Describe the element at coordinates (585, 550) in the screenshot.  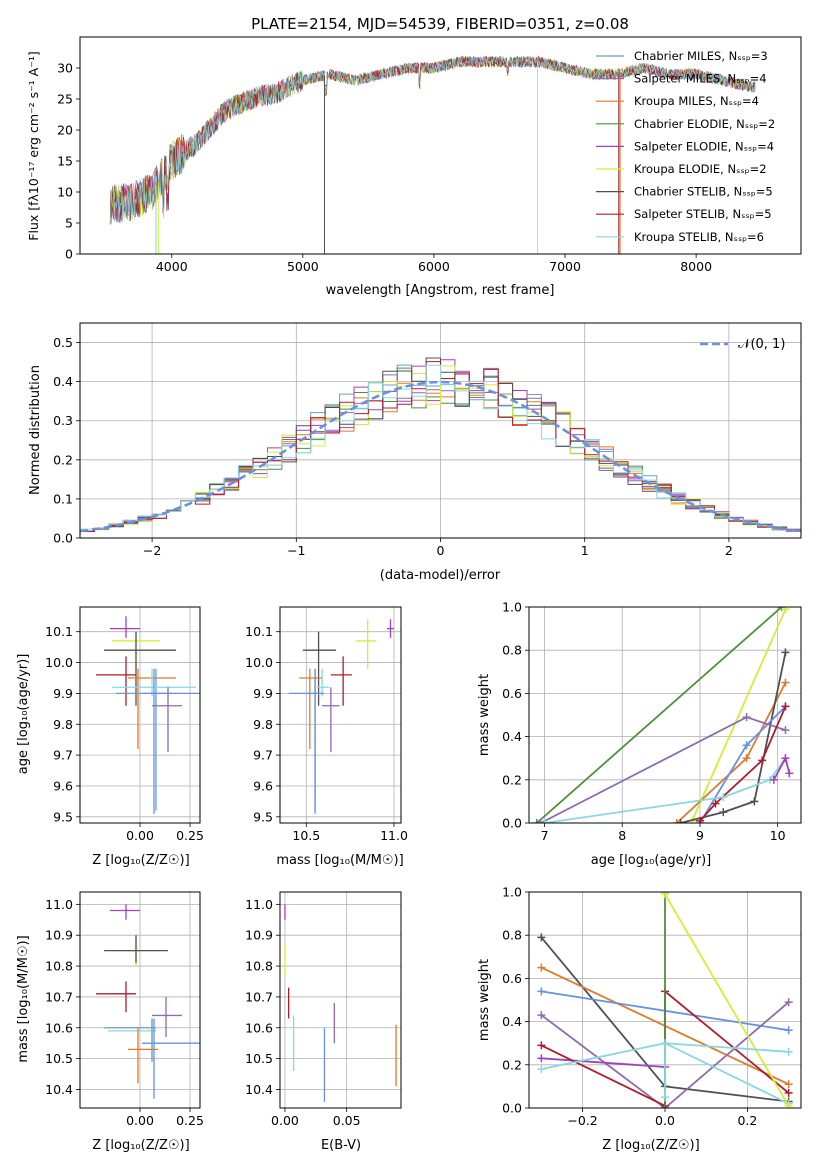
I see `x-tick-label: 1` at that location.